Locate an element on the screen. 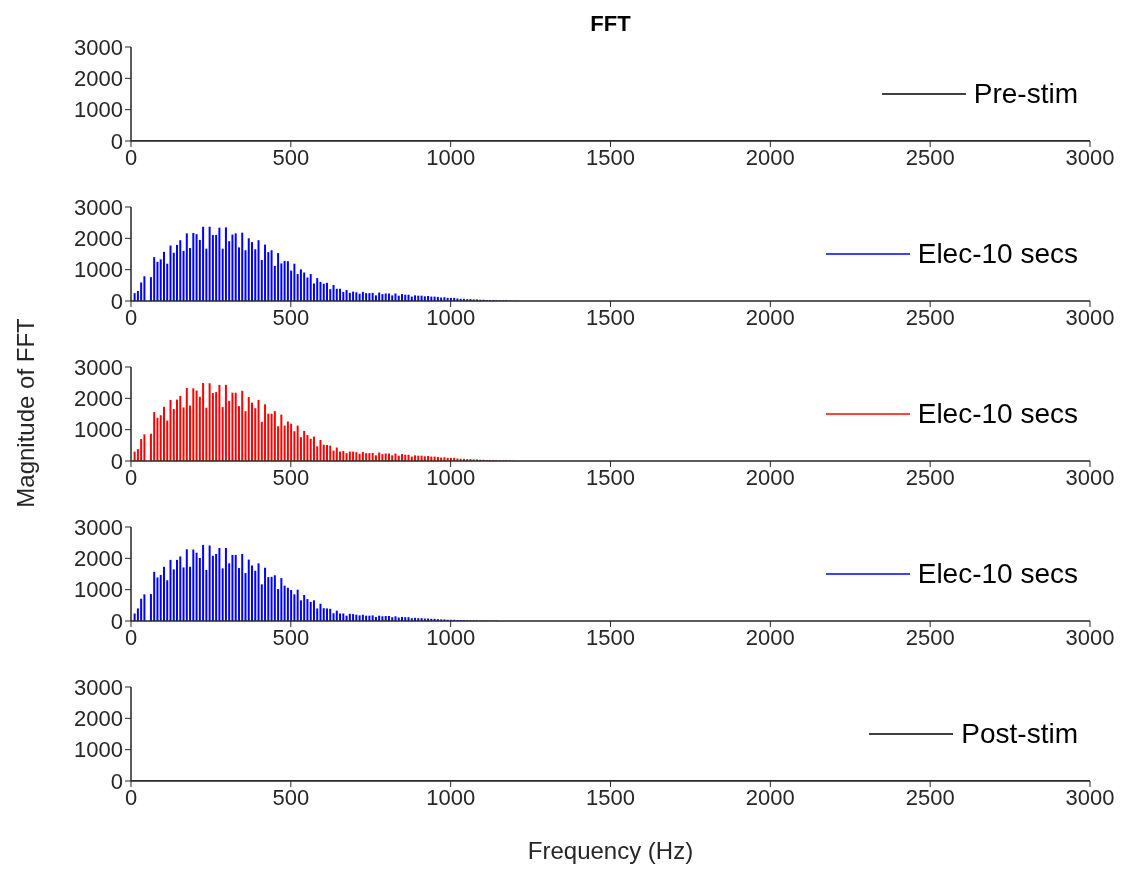  y-axis-title: Magnitude of FFT is located at coordinates (26, 413).